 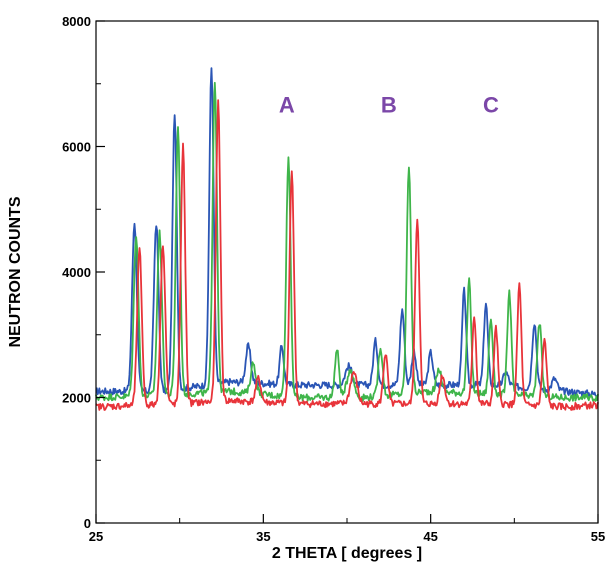 What do you see at coordinates (15, 271) in the screenshot?
I see `y-axis-title: NEUTRON COUNTS` at bounding box center [15, 271].